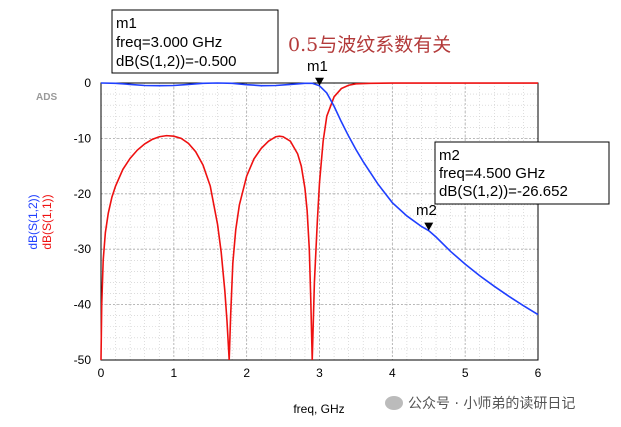  Describe the element at coordinates (47, 221) in the screenshot. I see `y-axis-label-s11: dB(S(1,1))` at that location.